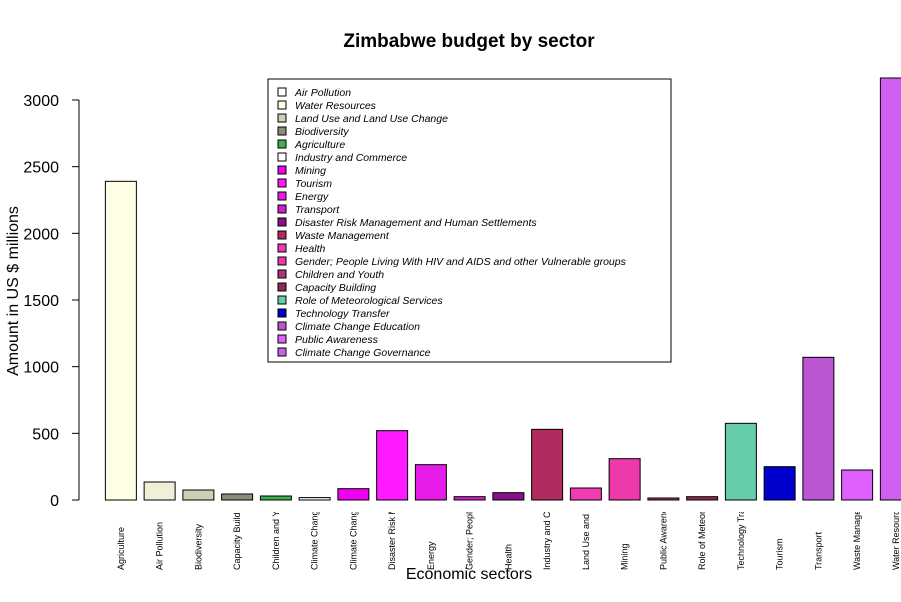 The image size is (901, 602). Describe the element at coordinates (625, 556) in the screenshot. I see `category-label: Mining` at that location.